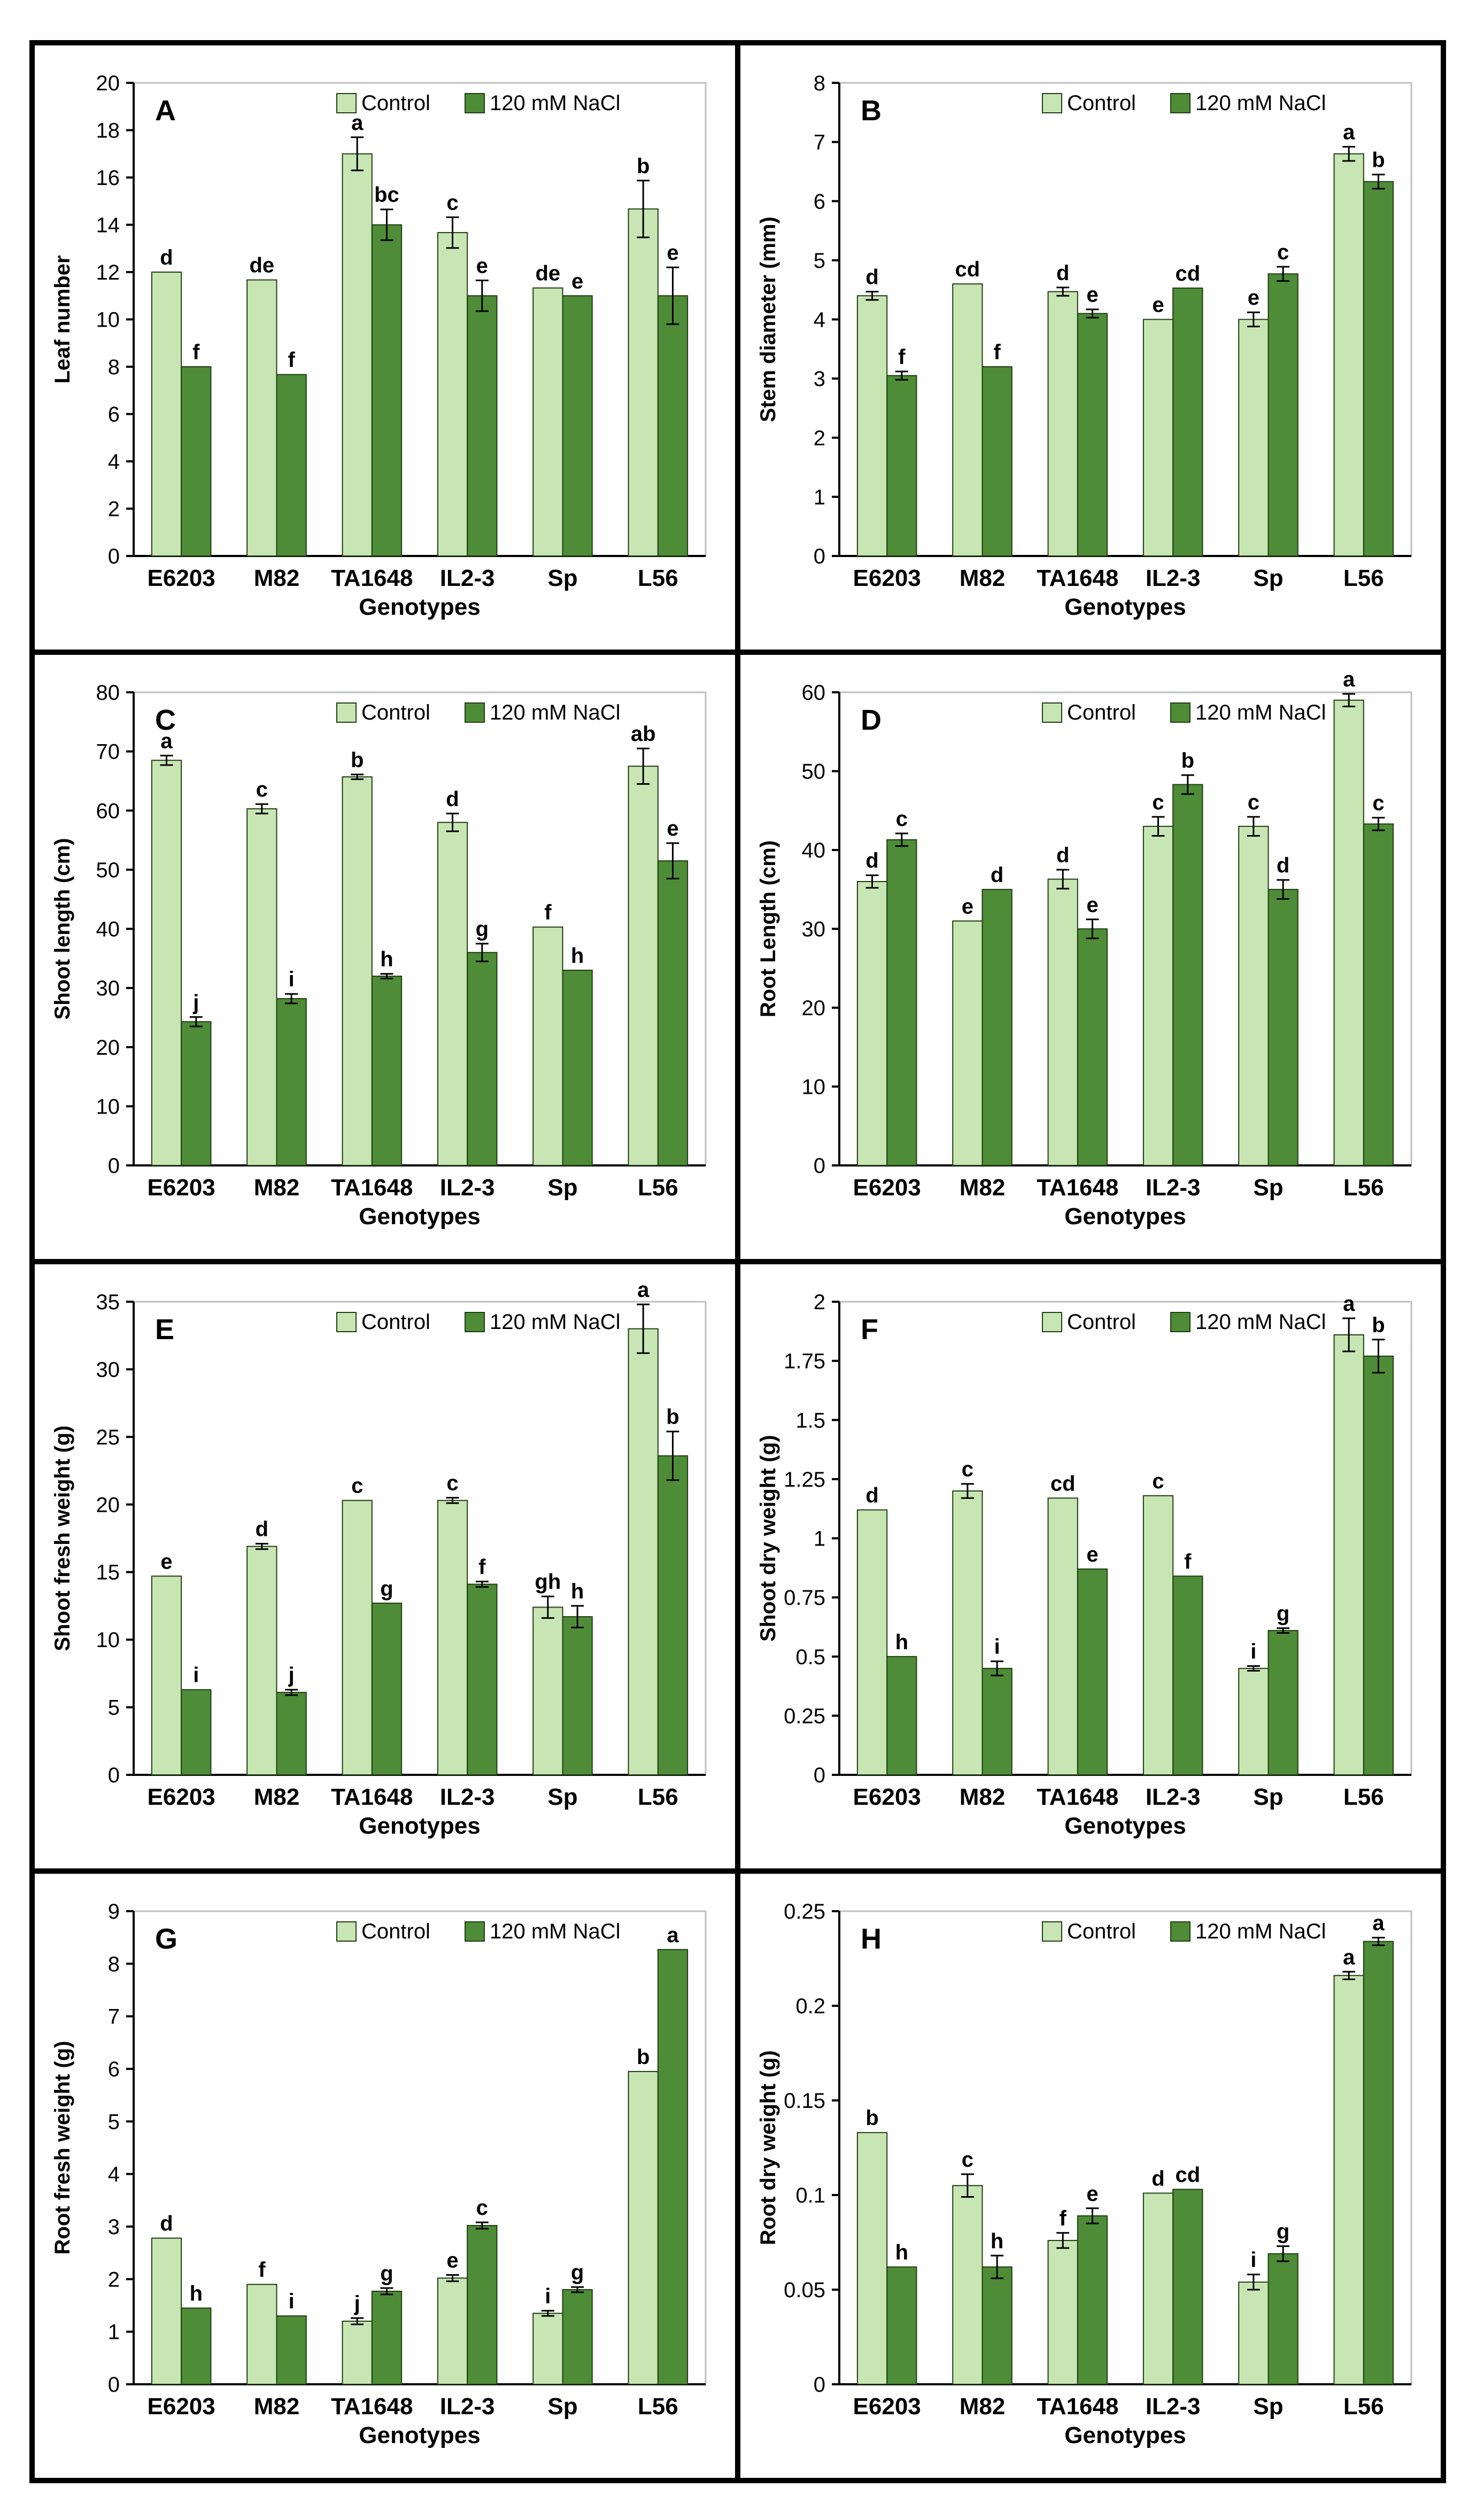  Describe the element at coordinates (114, 1911) in the screenshot. I see `y-tick-label: 9` at that location.